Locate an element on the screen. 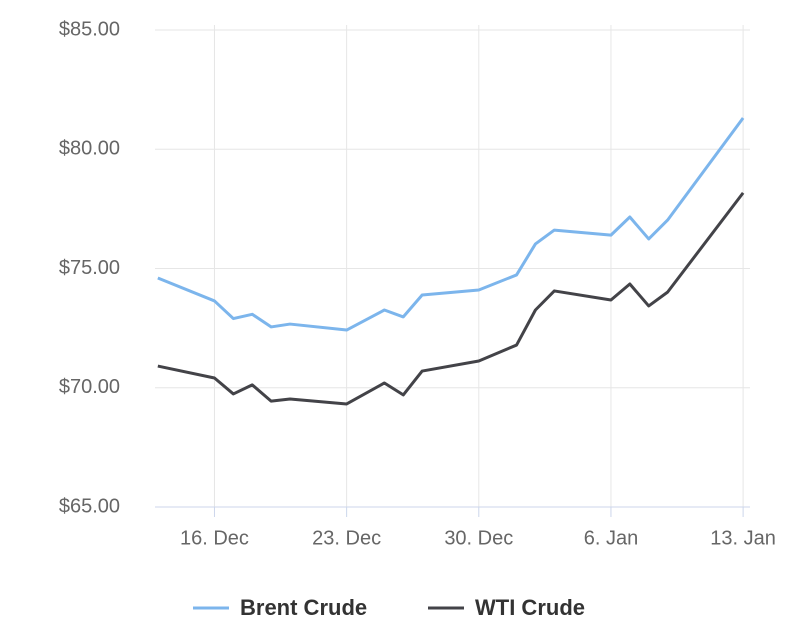  x-tick-label: 6. Jan is located at coordinates (611, 538).